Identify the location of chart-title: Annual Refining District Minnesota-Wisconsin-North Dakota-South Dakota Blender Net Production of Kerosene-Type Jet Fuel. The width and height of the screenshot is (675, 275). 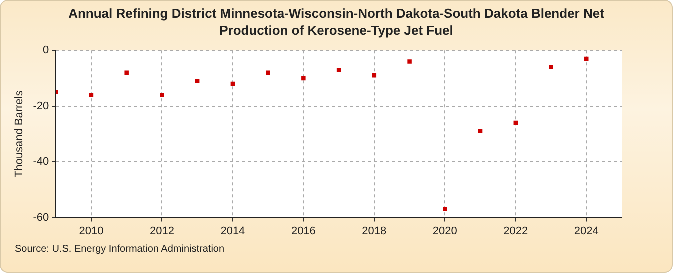
(337, 22).